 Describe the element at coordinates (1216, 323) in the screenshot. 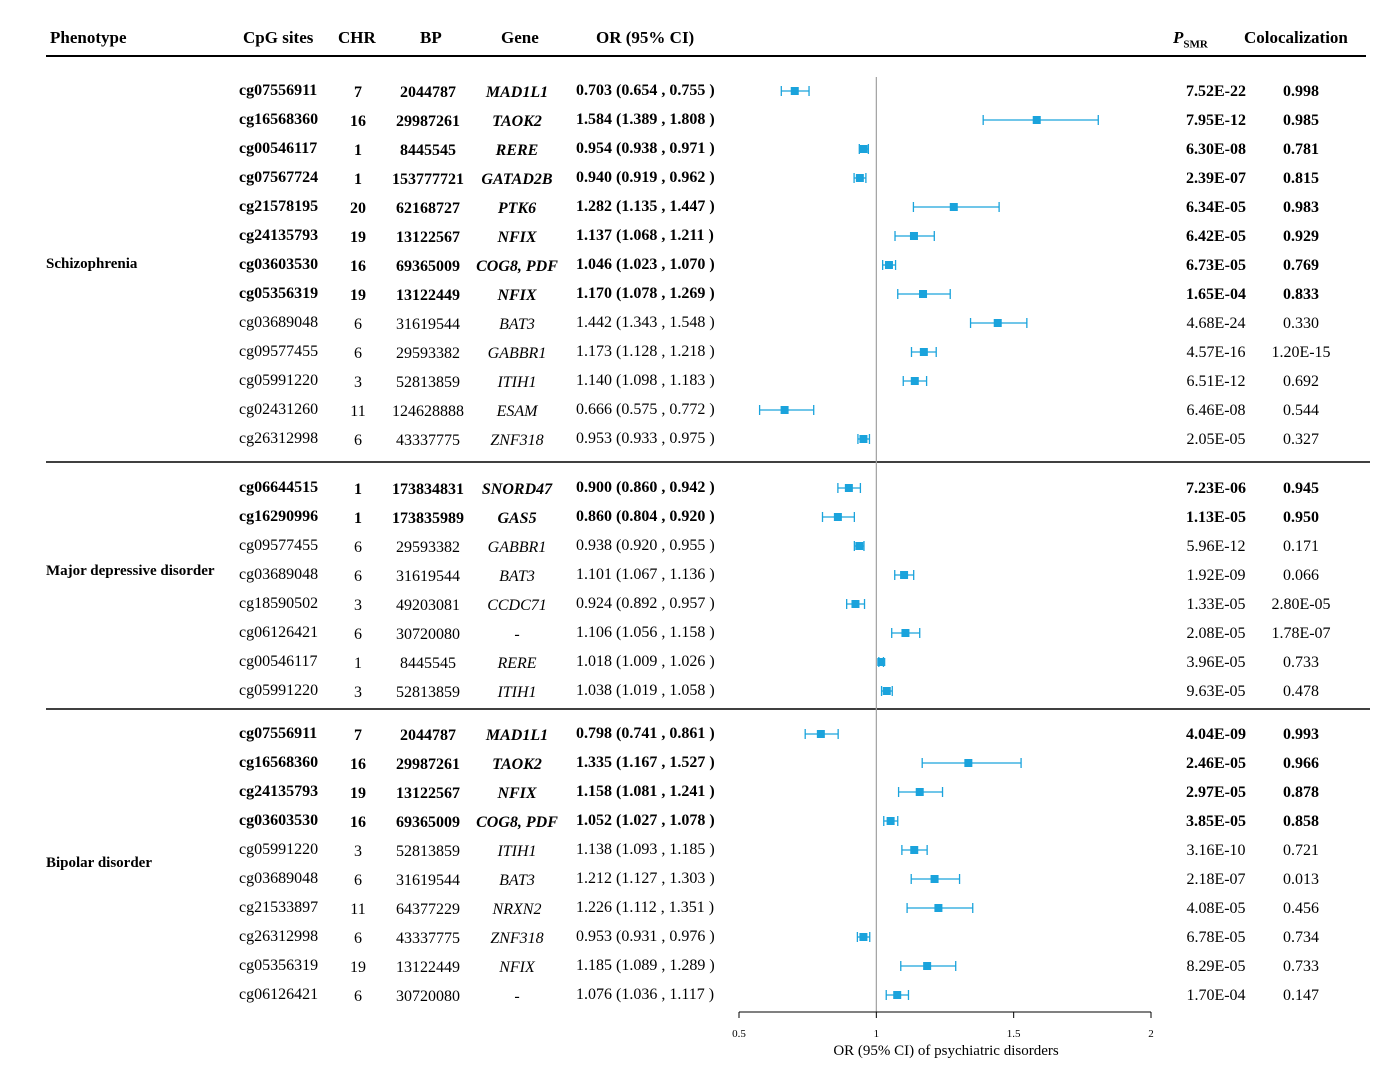

I see `p-smr-cell: 4.68E-24` at that location.